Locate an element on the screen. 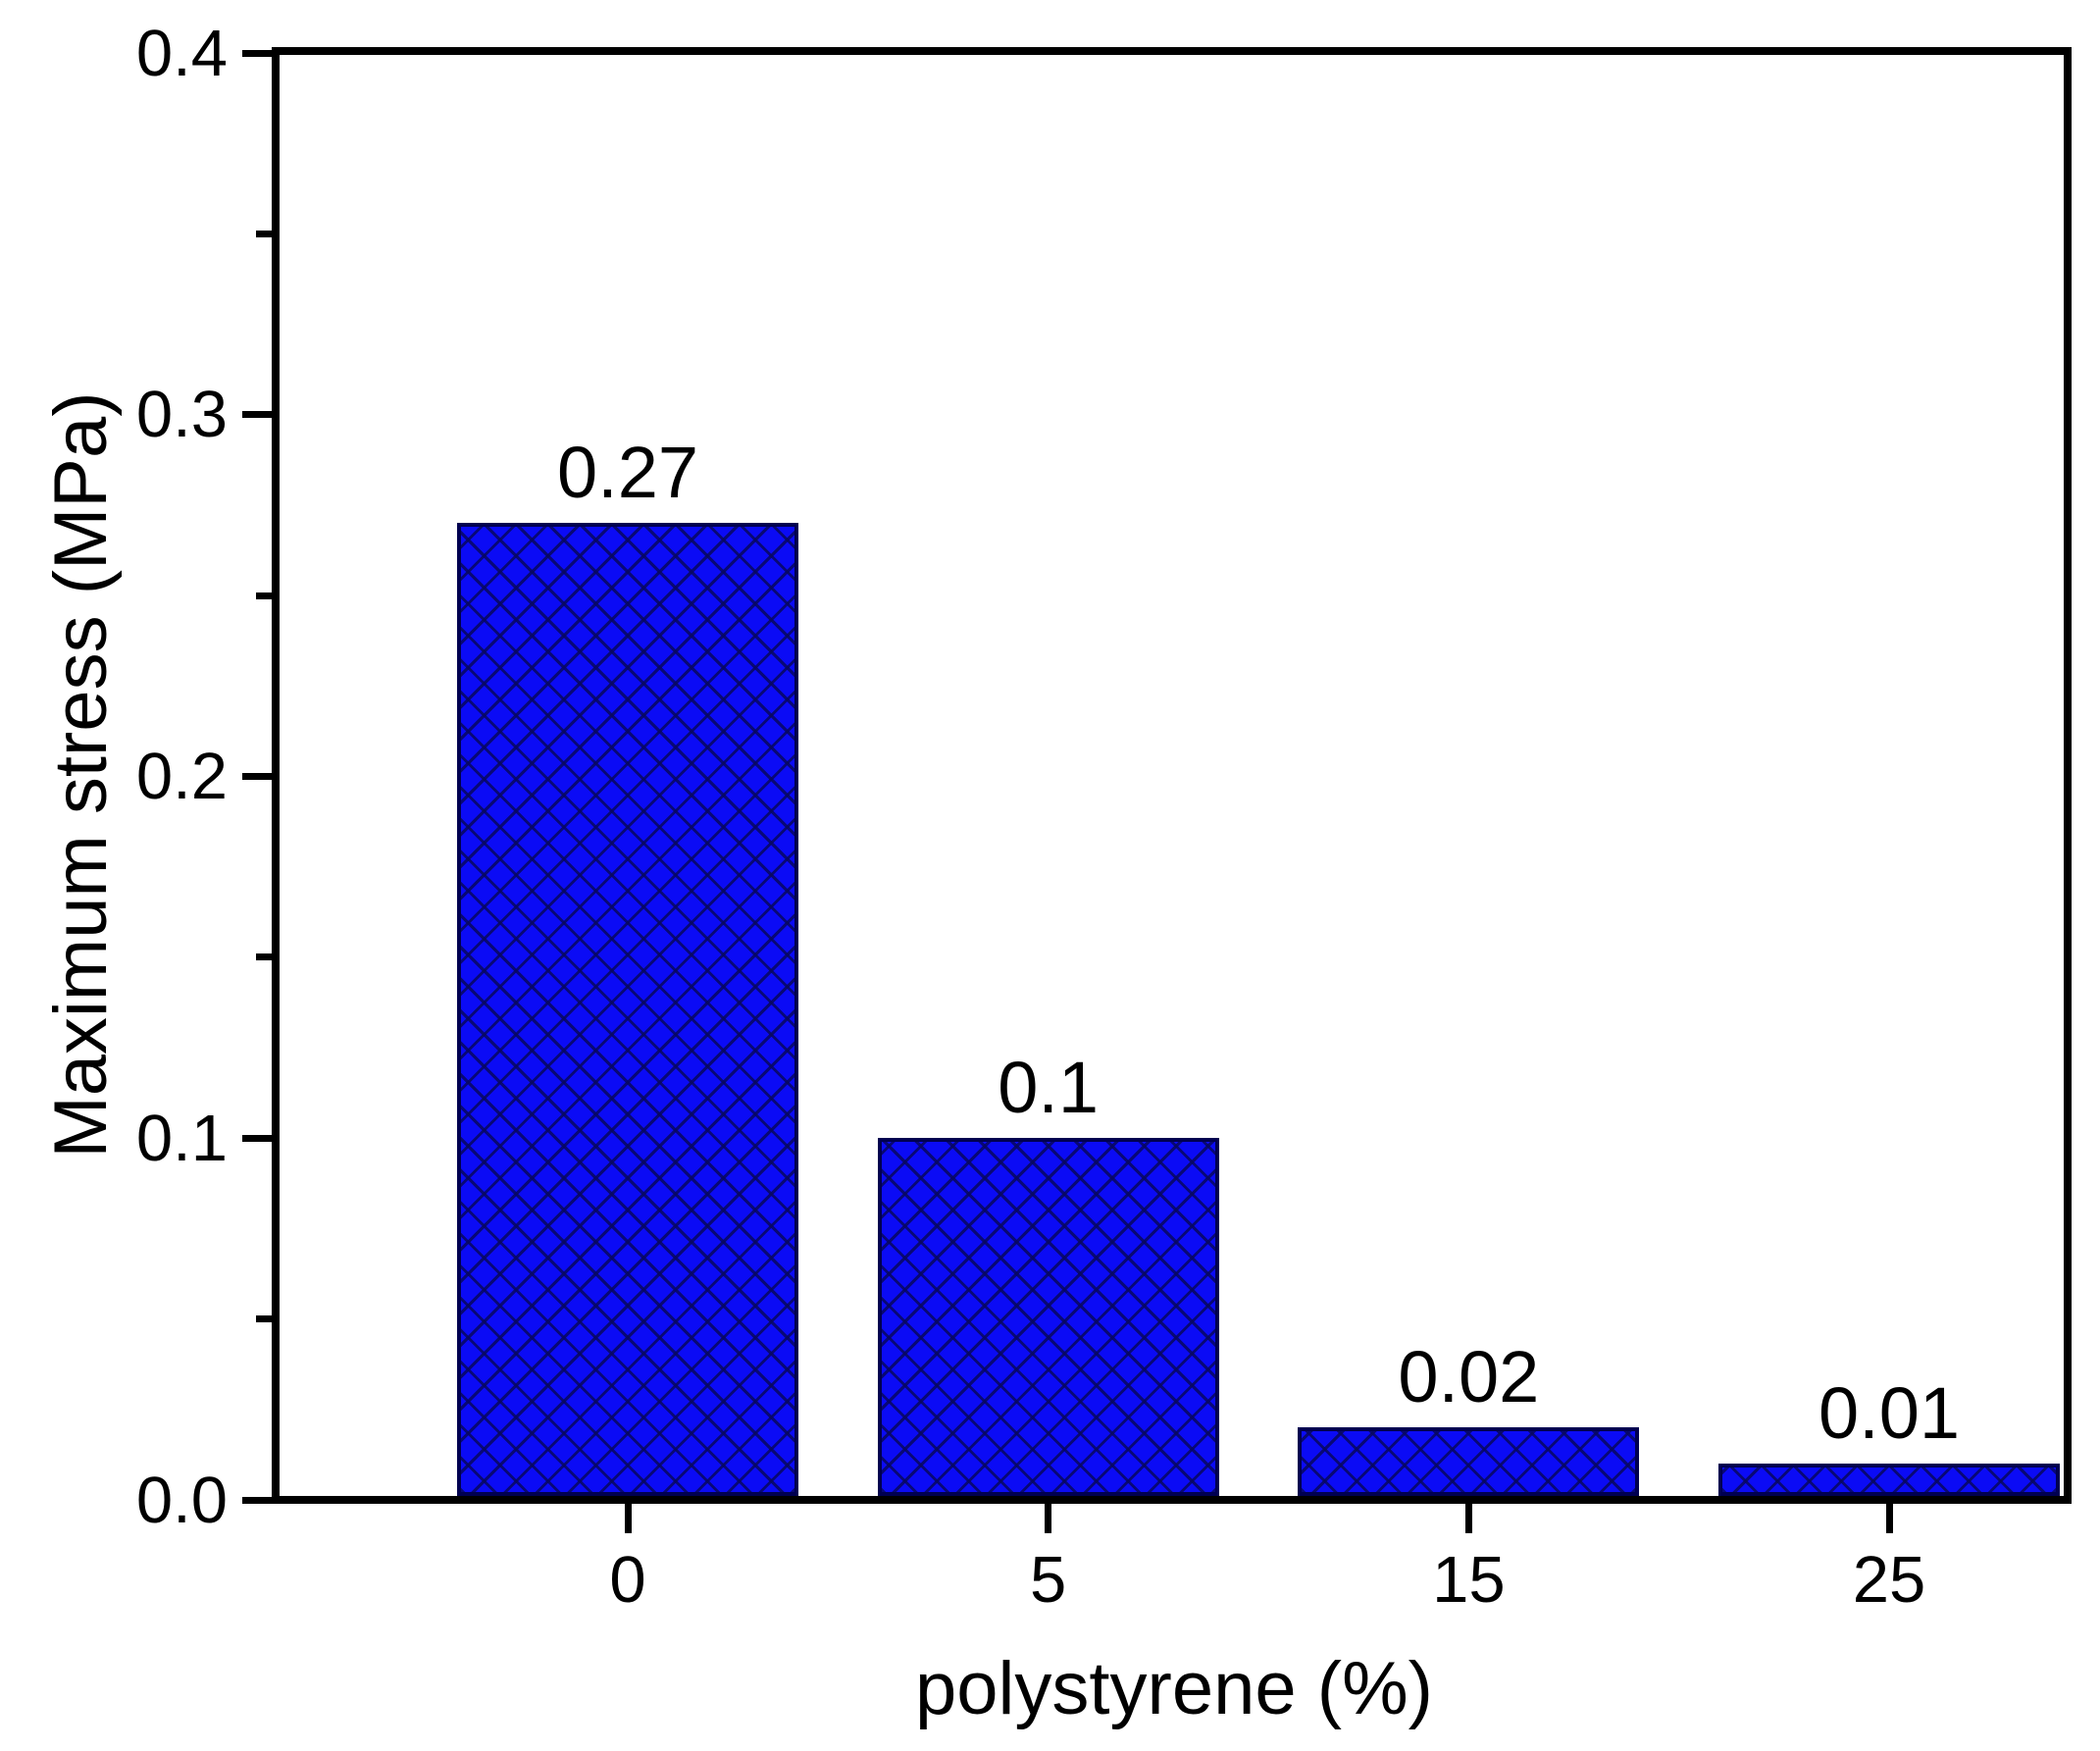 The width and height of the screenshot is (2100, 1751). y-tick-label: 0.4 is located at coordinates (181, 53).